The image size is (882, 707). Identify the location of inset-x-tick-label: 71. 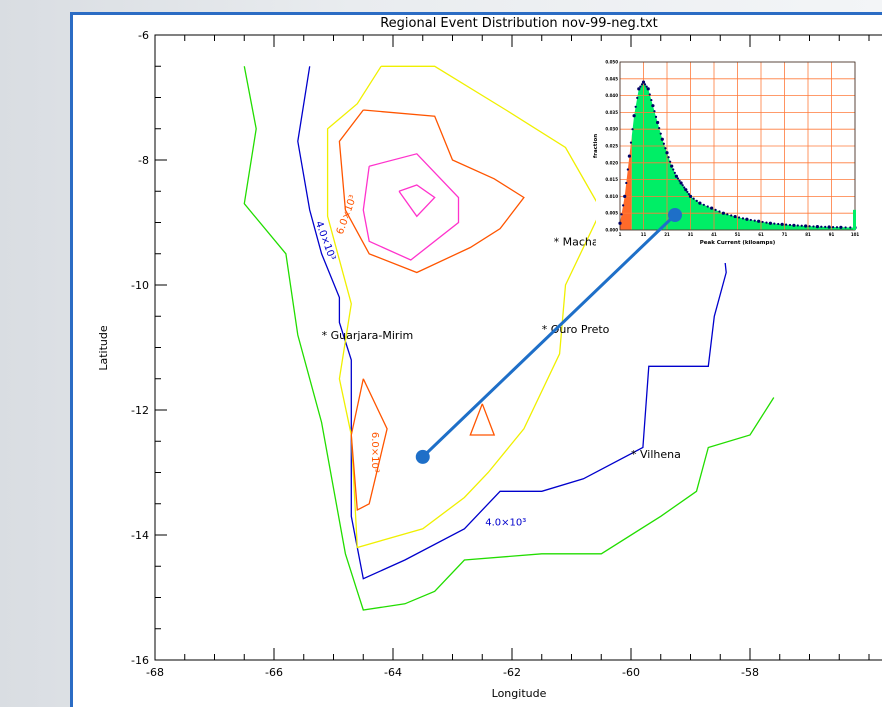
(785, 234).